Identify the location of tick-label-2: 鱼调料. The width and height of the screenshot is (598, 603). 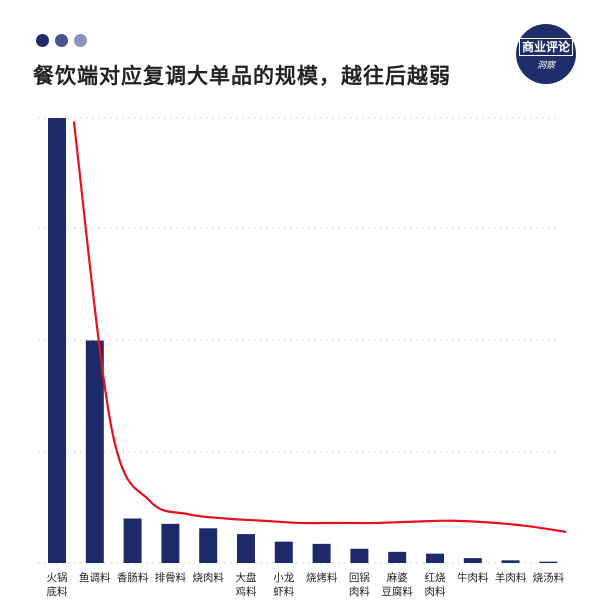
(95, 577).